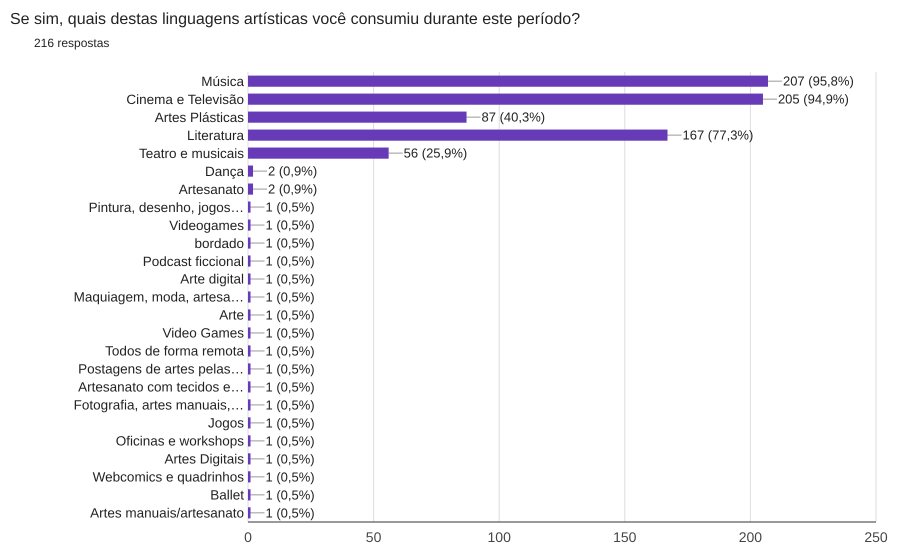  What do you see at coordinates (295, 19) in the screenshot?
I see `chart-title: Se sim, quais destas linguagens artísticas você consumiu durante este período?` at bounding box center [295, 19].